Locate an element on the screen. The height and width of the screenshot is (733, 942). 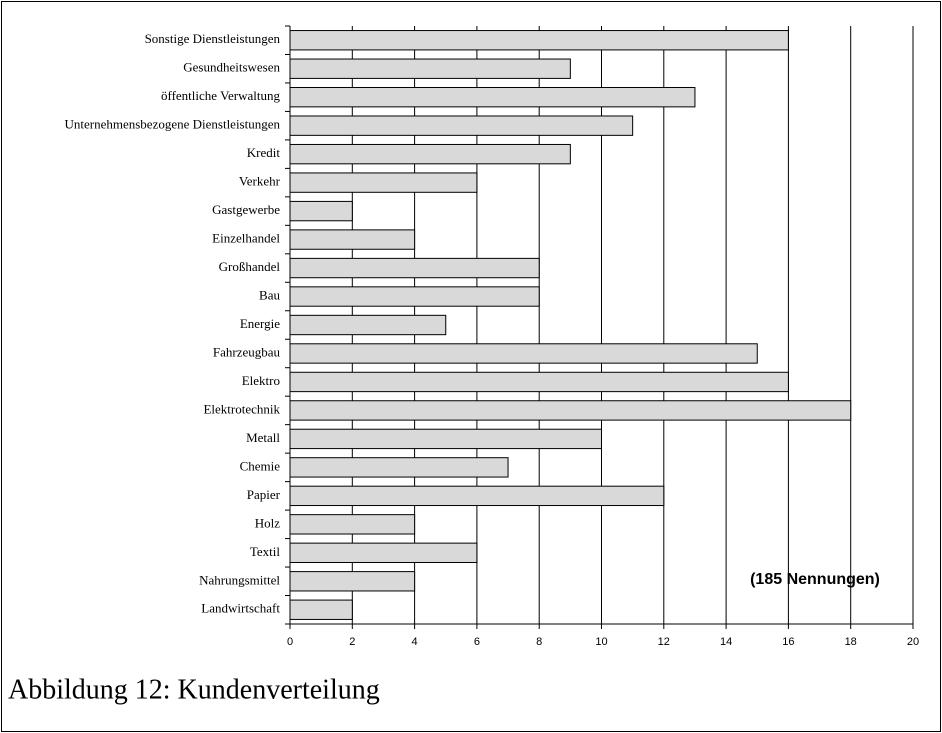
y-tick-label: Bau is located at coordinates (269, 295).